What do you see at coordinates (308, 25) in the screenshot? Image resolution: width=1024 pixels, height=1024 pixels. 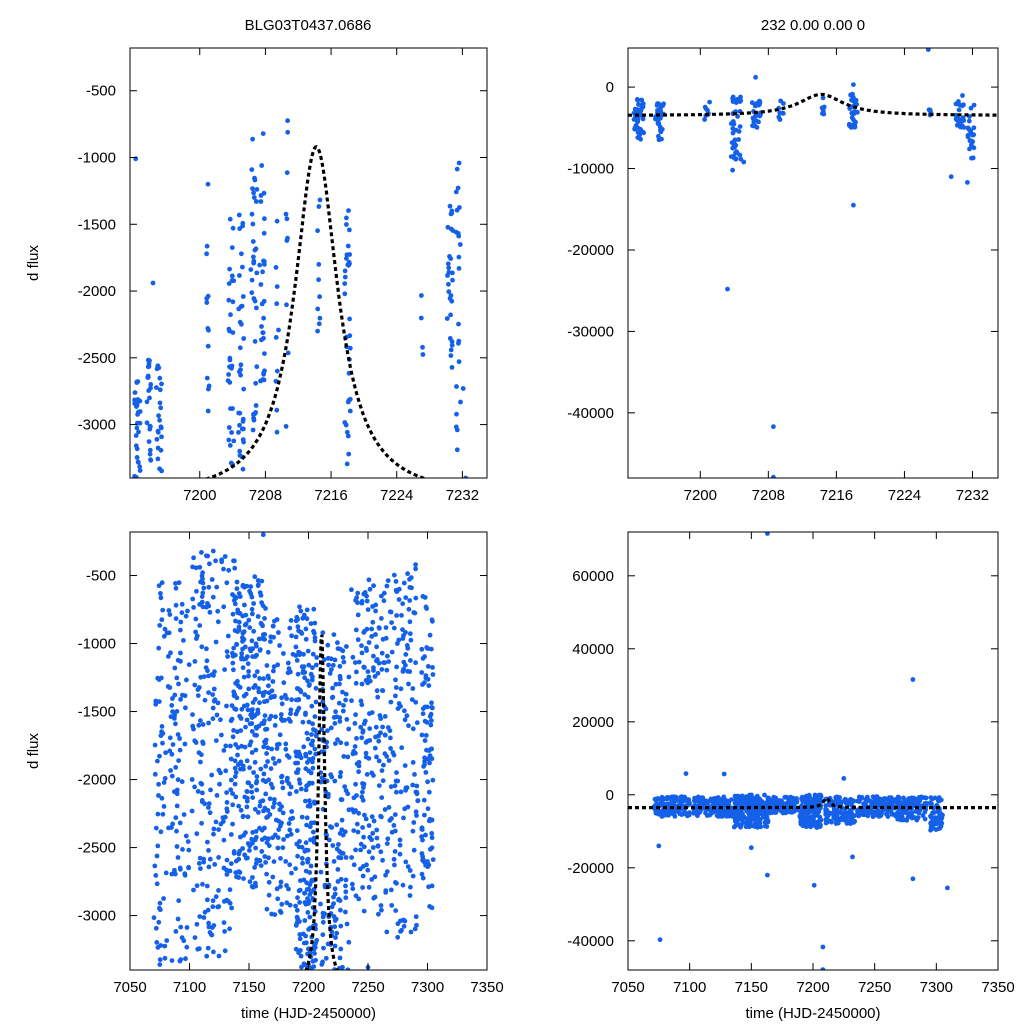 I see `figure-title-left: BLG03T0437.0686` at bounding box center [308, 25].